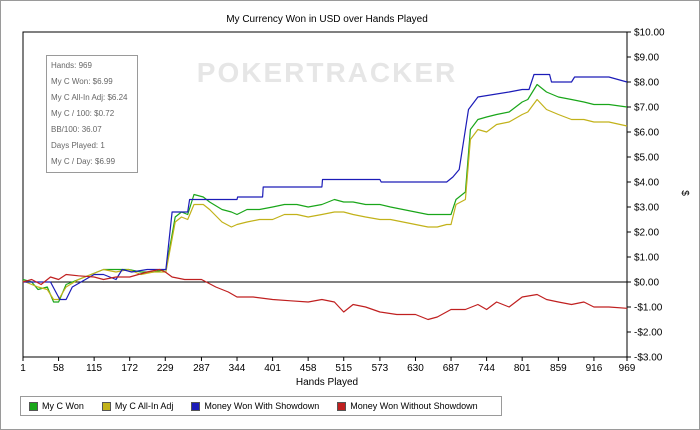  Describe the element at coordinates (646, 83) in the screenshot. I see `y-tick-label: $8.00` at that location.